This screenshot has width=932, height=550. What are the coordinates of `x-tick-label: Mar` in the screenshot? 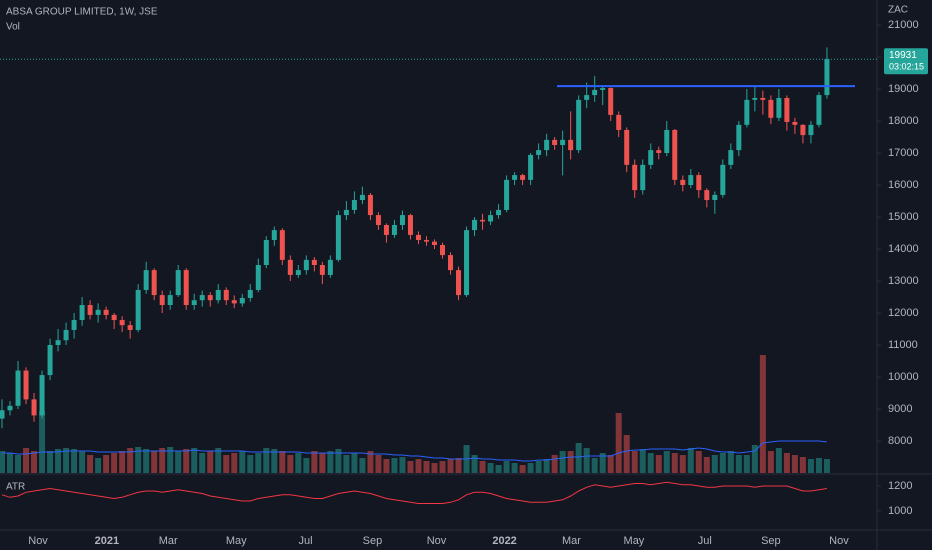 It's located at (571, 541).